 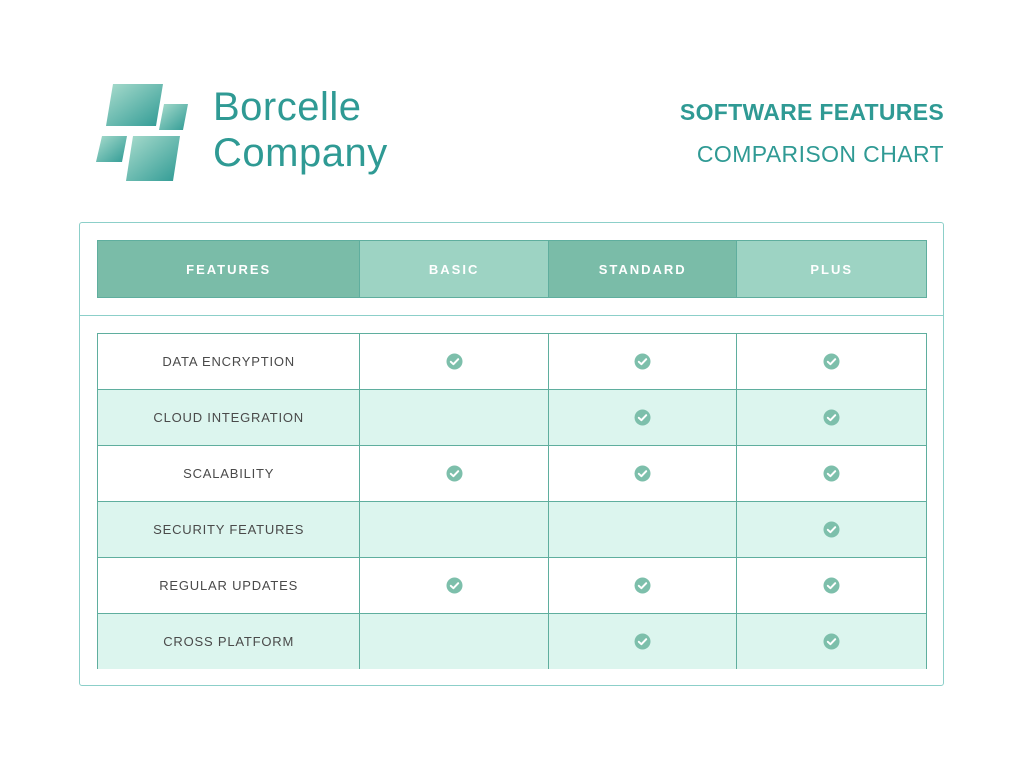 What do you see at coordinates (229, 269) in the screenshot?
I see `header-features: FEATURES` at bounding box center [229, 269].